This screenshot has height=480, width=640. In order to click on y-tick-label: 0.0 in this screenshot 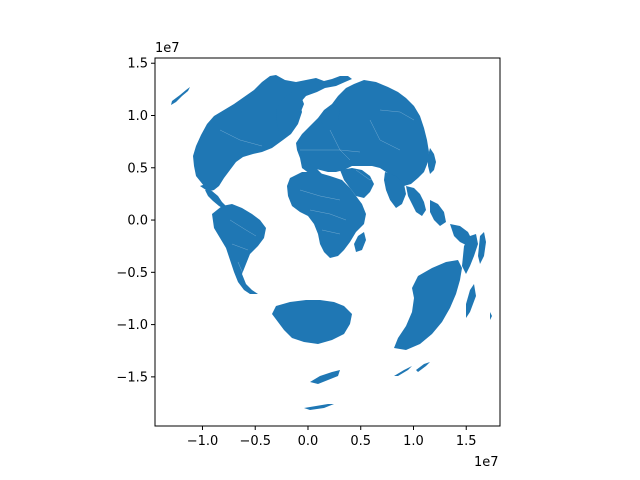, I will do `click(137, 221)`.